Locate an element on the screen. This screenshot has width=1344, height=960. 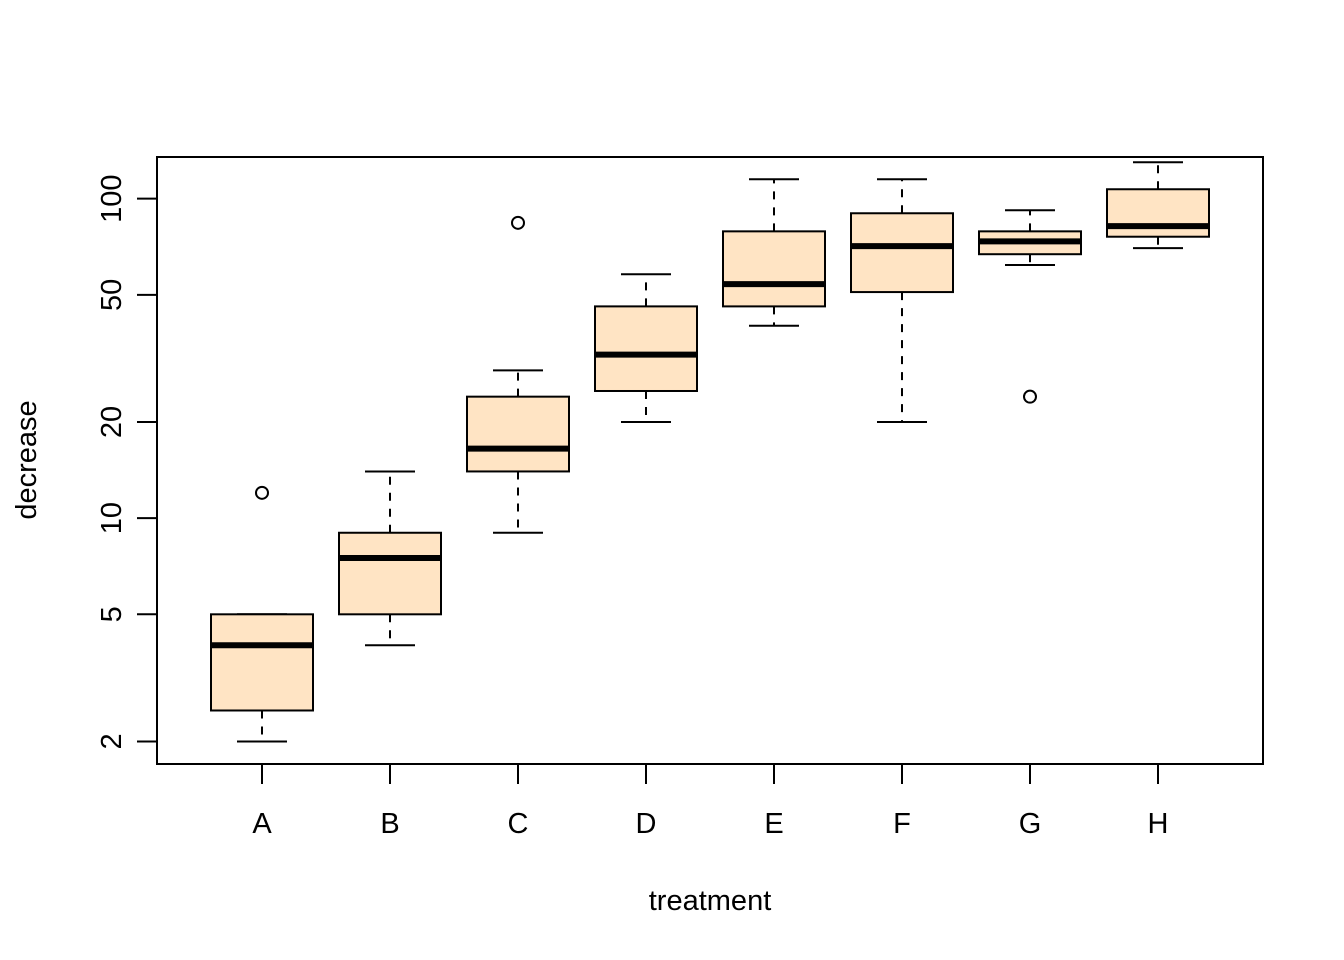
x-axis-label: treatment is located at coordinates (710, 901).